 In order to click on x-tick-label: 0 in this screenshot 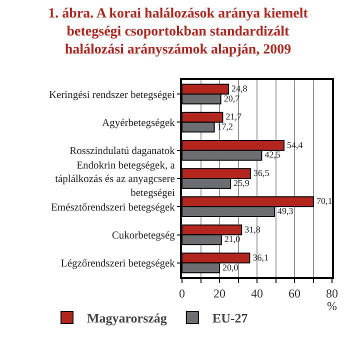, I will do `click(182, 293)`.